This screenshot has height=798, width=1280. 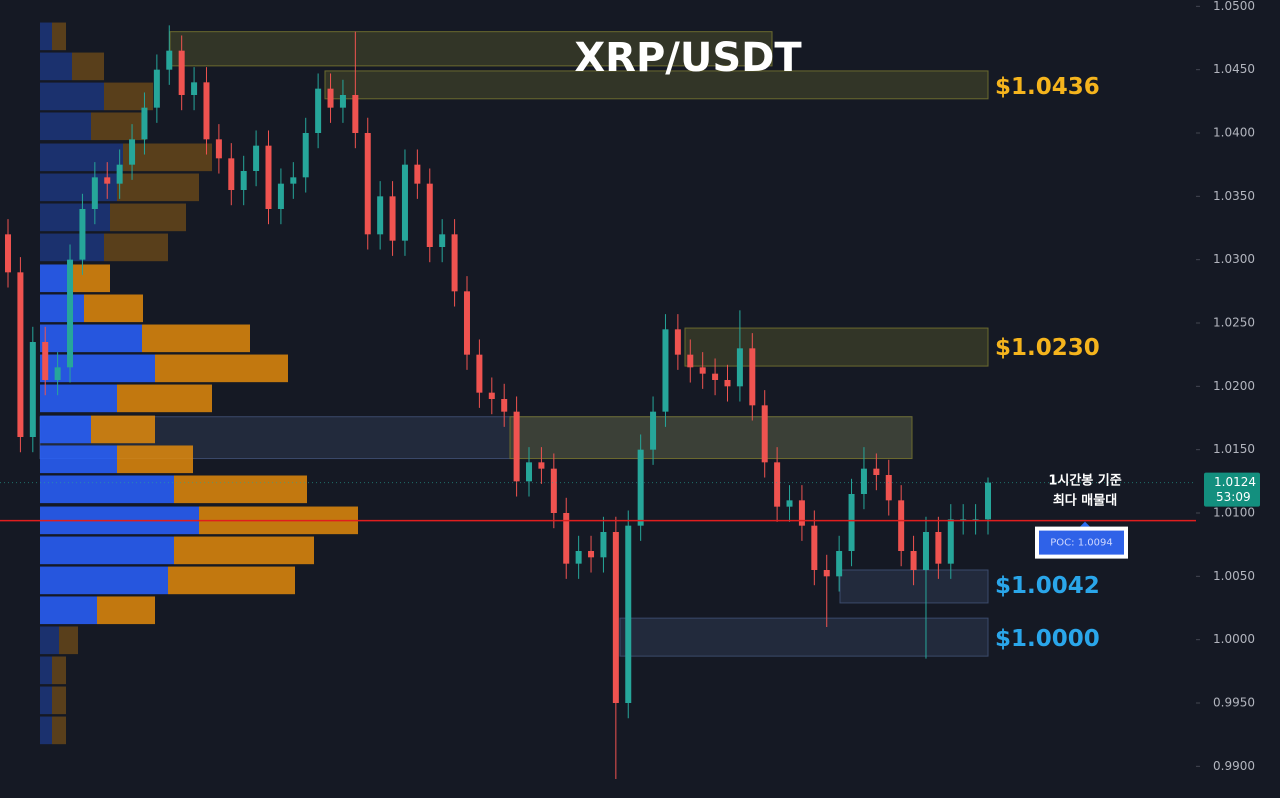 I want to click on y-tick-label: 1.0300, so click(x=1234, y=259).